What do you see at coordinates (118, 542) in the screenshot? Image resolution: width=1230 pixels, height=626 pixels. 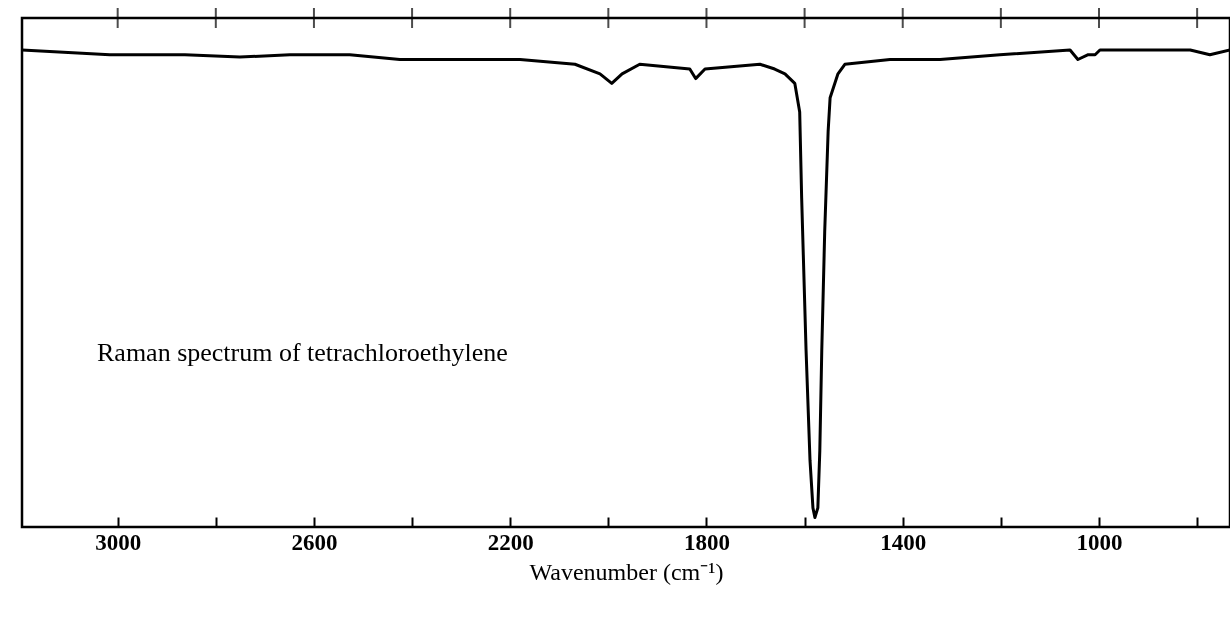 I see `x-tick-label: 3000` at bounding box center [118, 542].